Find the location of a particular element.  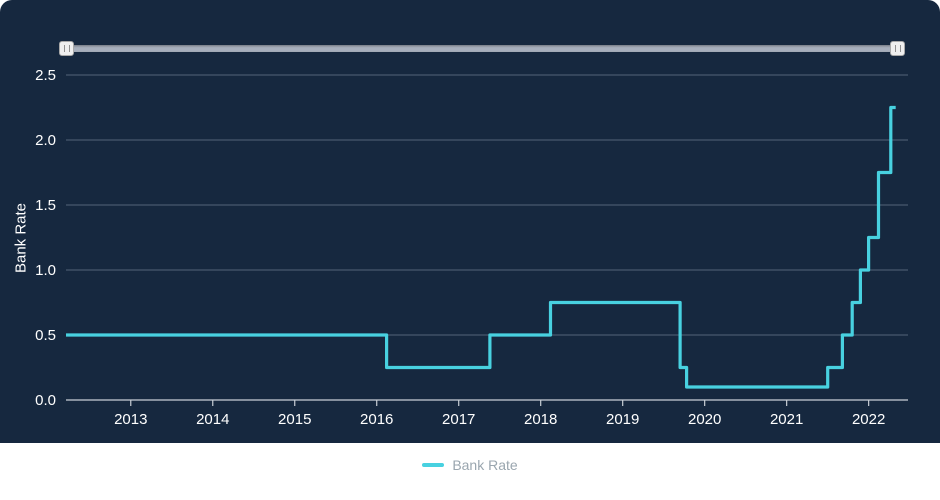

x-axis-tick-label: 2018 is located at coordinates (540, 419).